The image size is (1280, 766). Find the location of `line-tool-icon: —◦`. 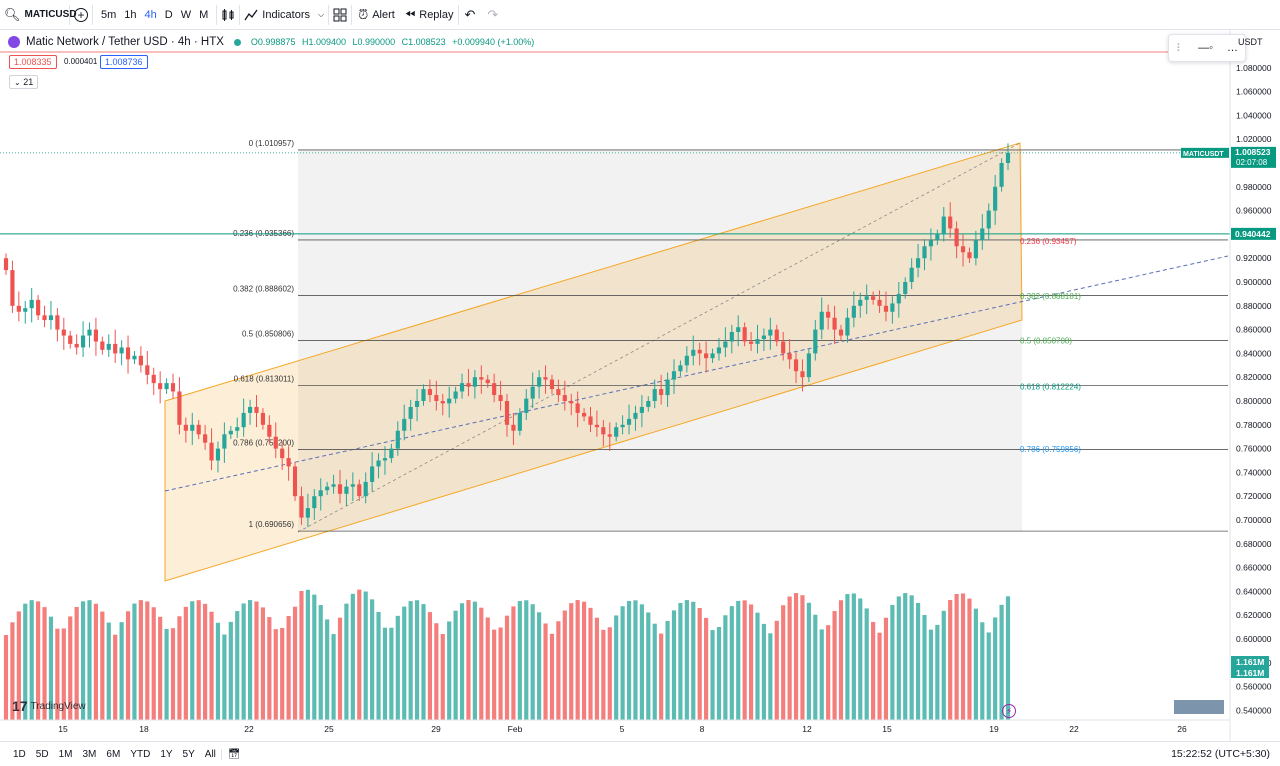

line-tool-icon: —◦ is located at coordinates (1205, 48).